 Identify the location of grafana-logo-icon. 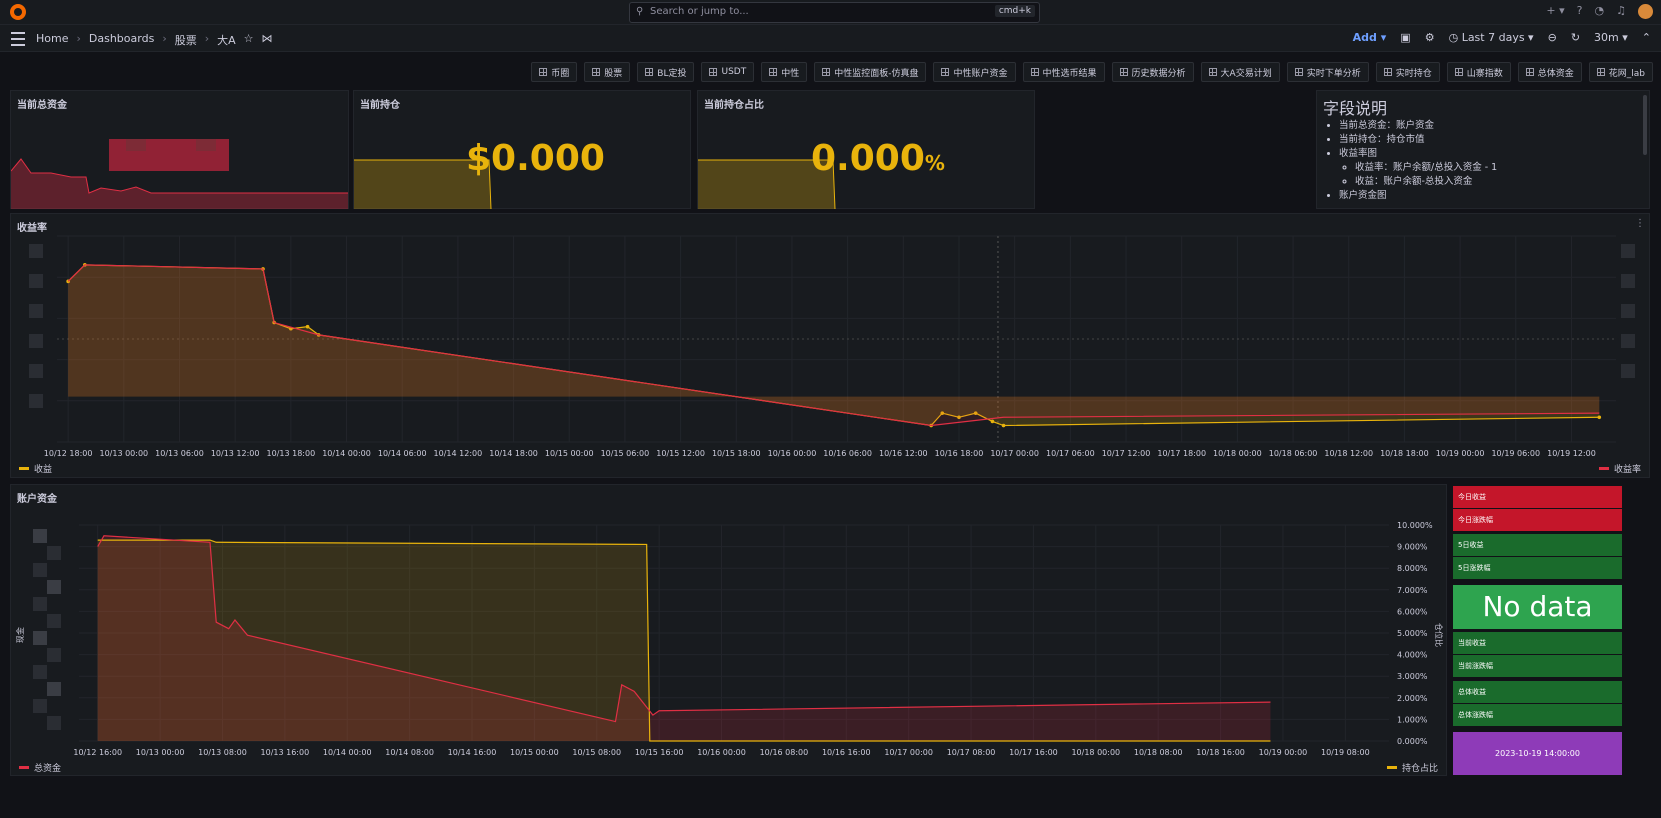
(18, 12).